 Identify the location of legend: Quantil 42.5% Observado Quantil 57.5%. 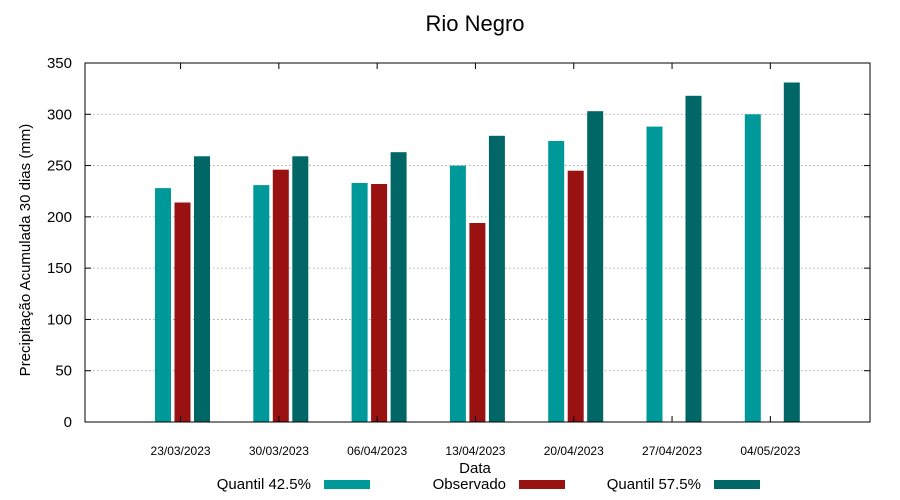
(488, 484).